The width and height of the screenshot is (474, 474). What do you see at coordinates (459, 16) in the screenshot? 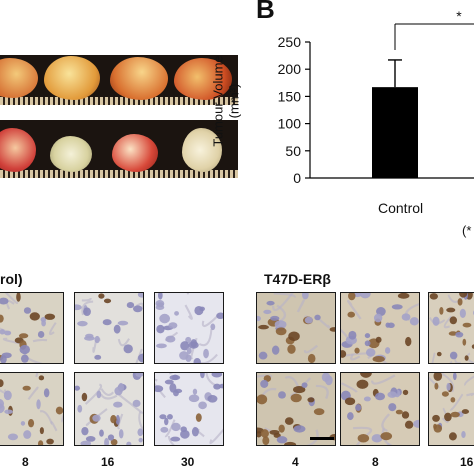
I see `significance-marker: *` at bounding box center [459, 16].